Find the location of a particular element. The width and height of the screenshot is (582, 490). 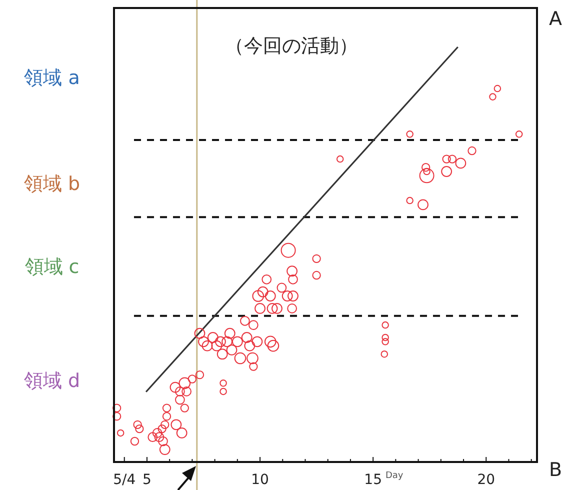

x-tick-label: 20 is located at coordinates (486, 480).